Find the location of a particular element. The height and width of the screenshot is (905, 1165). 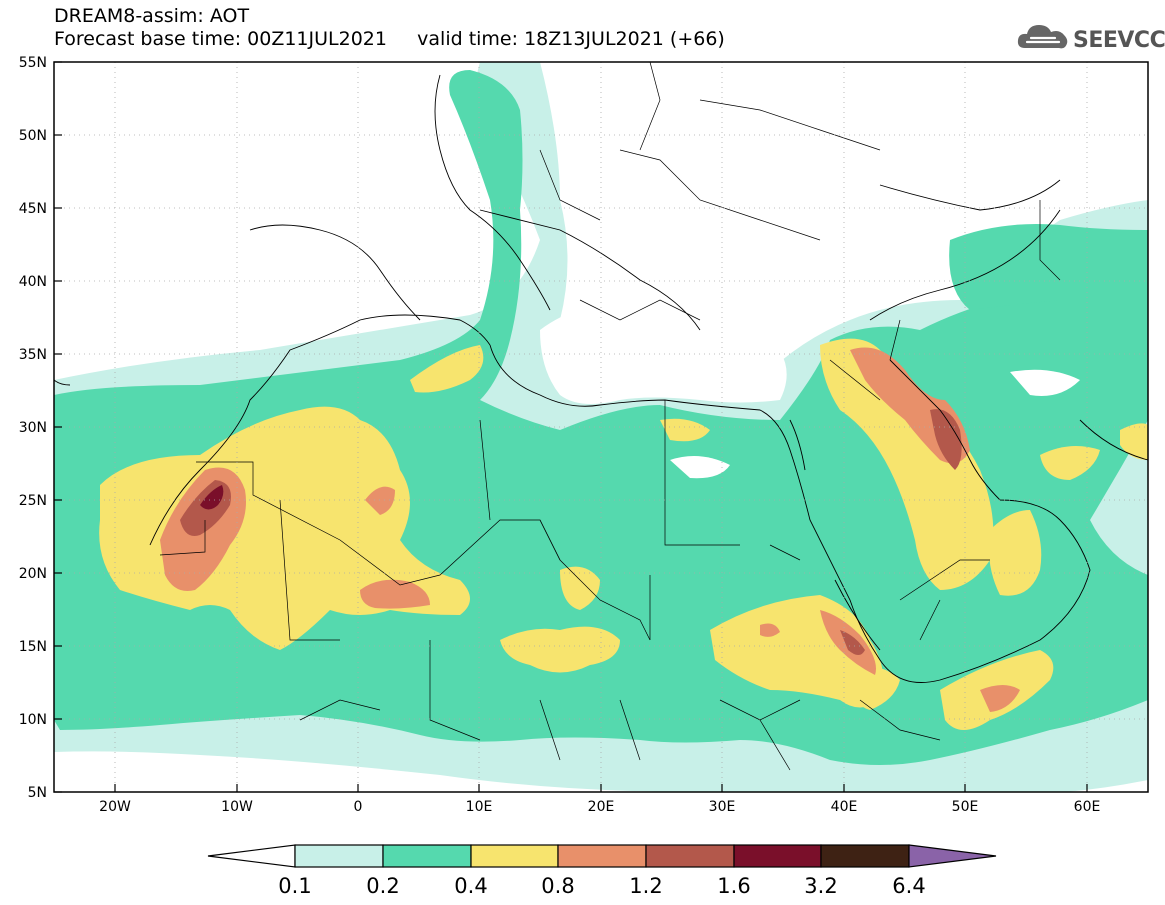

lon-label: 60E is located at coordinates (1087, 807).